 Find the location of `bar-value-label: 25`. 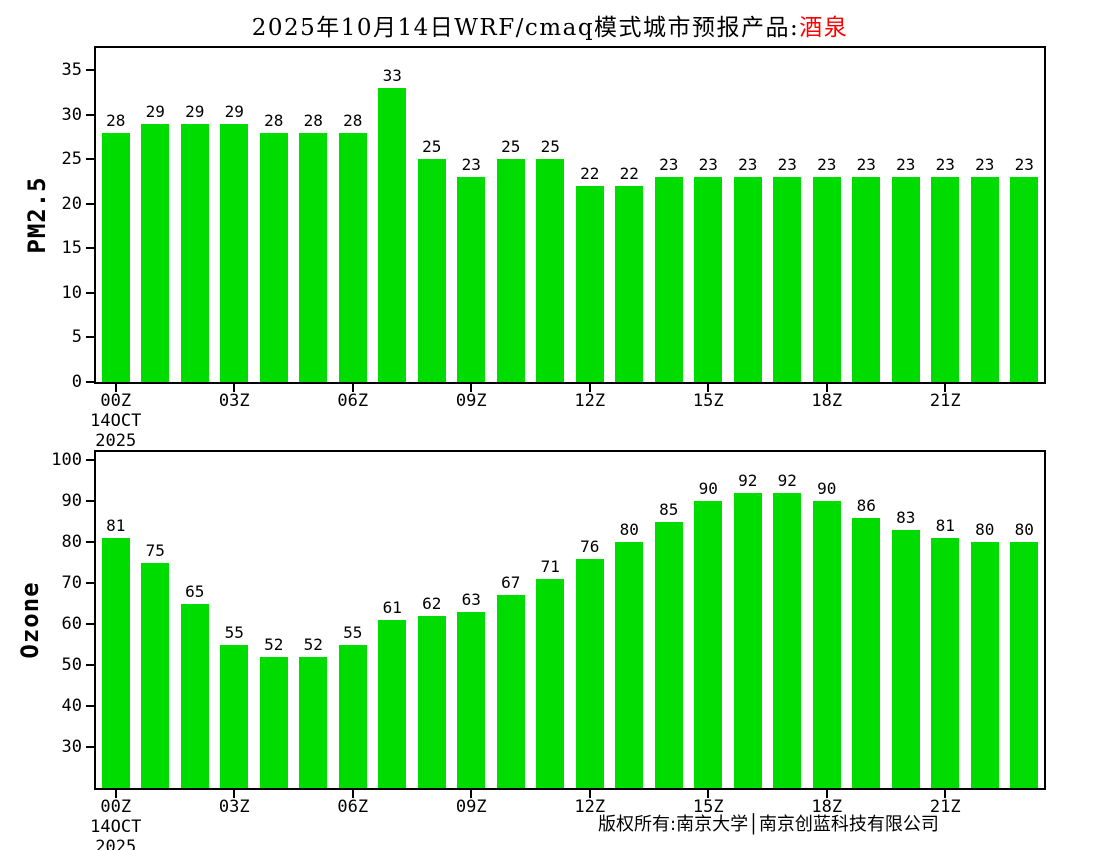

bar-value-label: 25 is located at coordinates (550, 147).